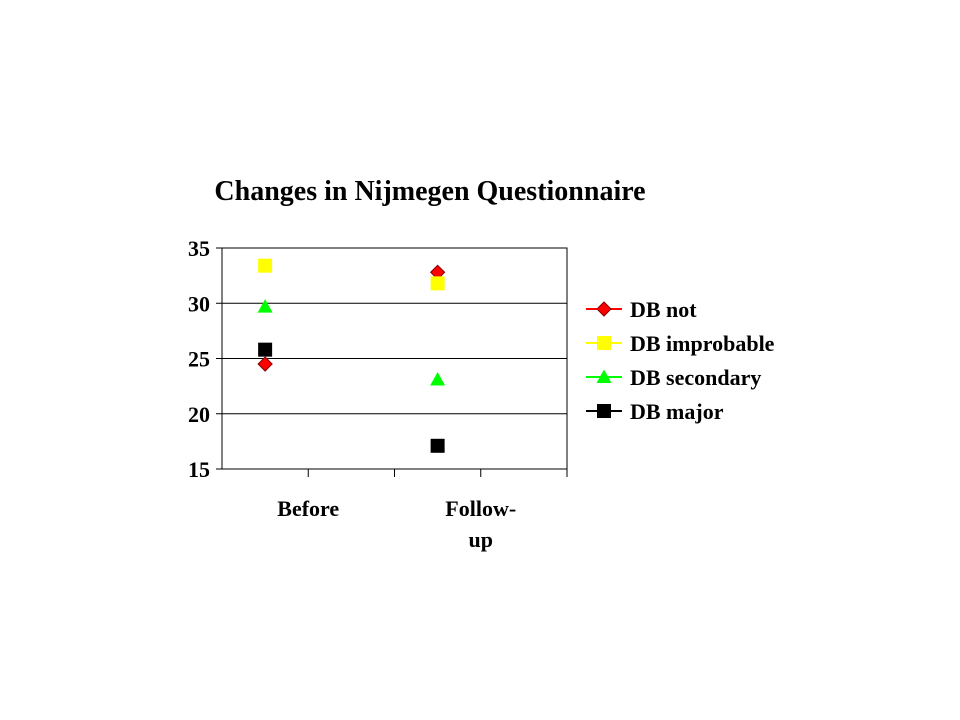 This screenshot has height=720, width=960. What do you see at coordinates (351, 355) in the screenshot?
I see `data-markers` at bounding box center [351, 355].